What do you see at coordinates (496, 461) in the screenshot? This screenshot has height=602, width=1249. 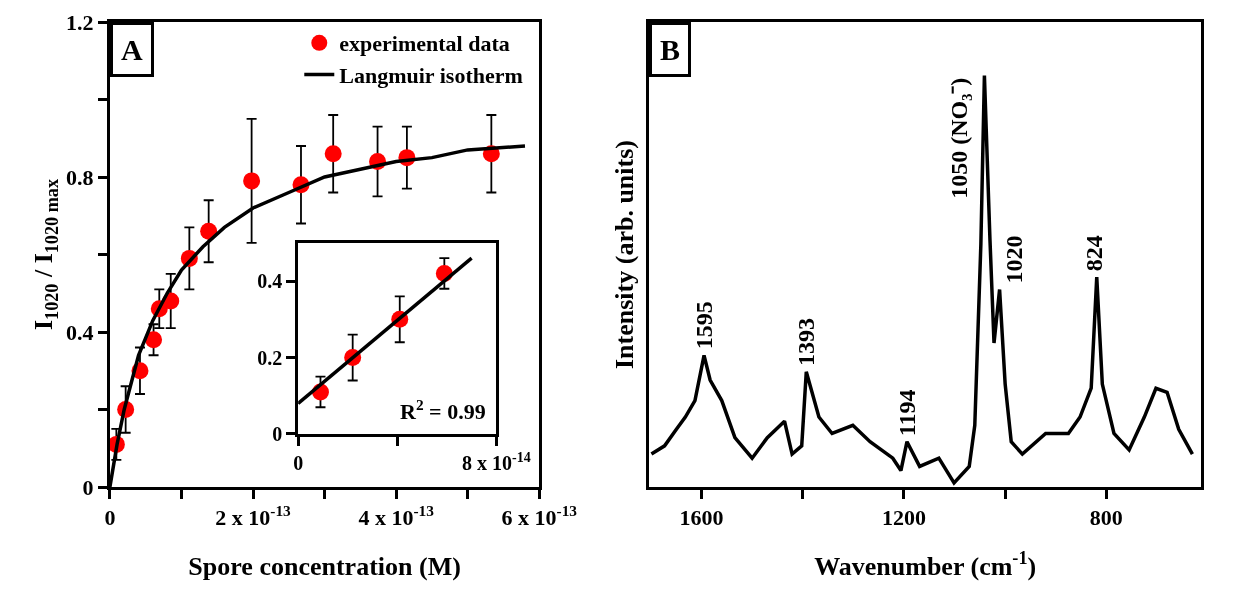 I see `x-tick-label: 8 x 10$^{-14}$` at bounding box center [496, 461].